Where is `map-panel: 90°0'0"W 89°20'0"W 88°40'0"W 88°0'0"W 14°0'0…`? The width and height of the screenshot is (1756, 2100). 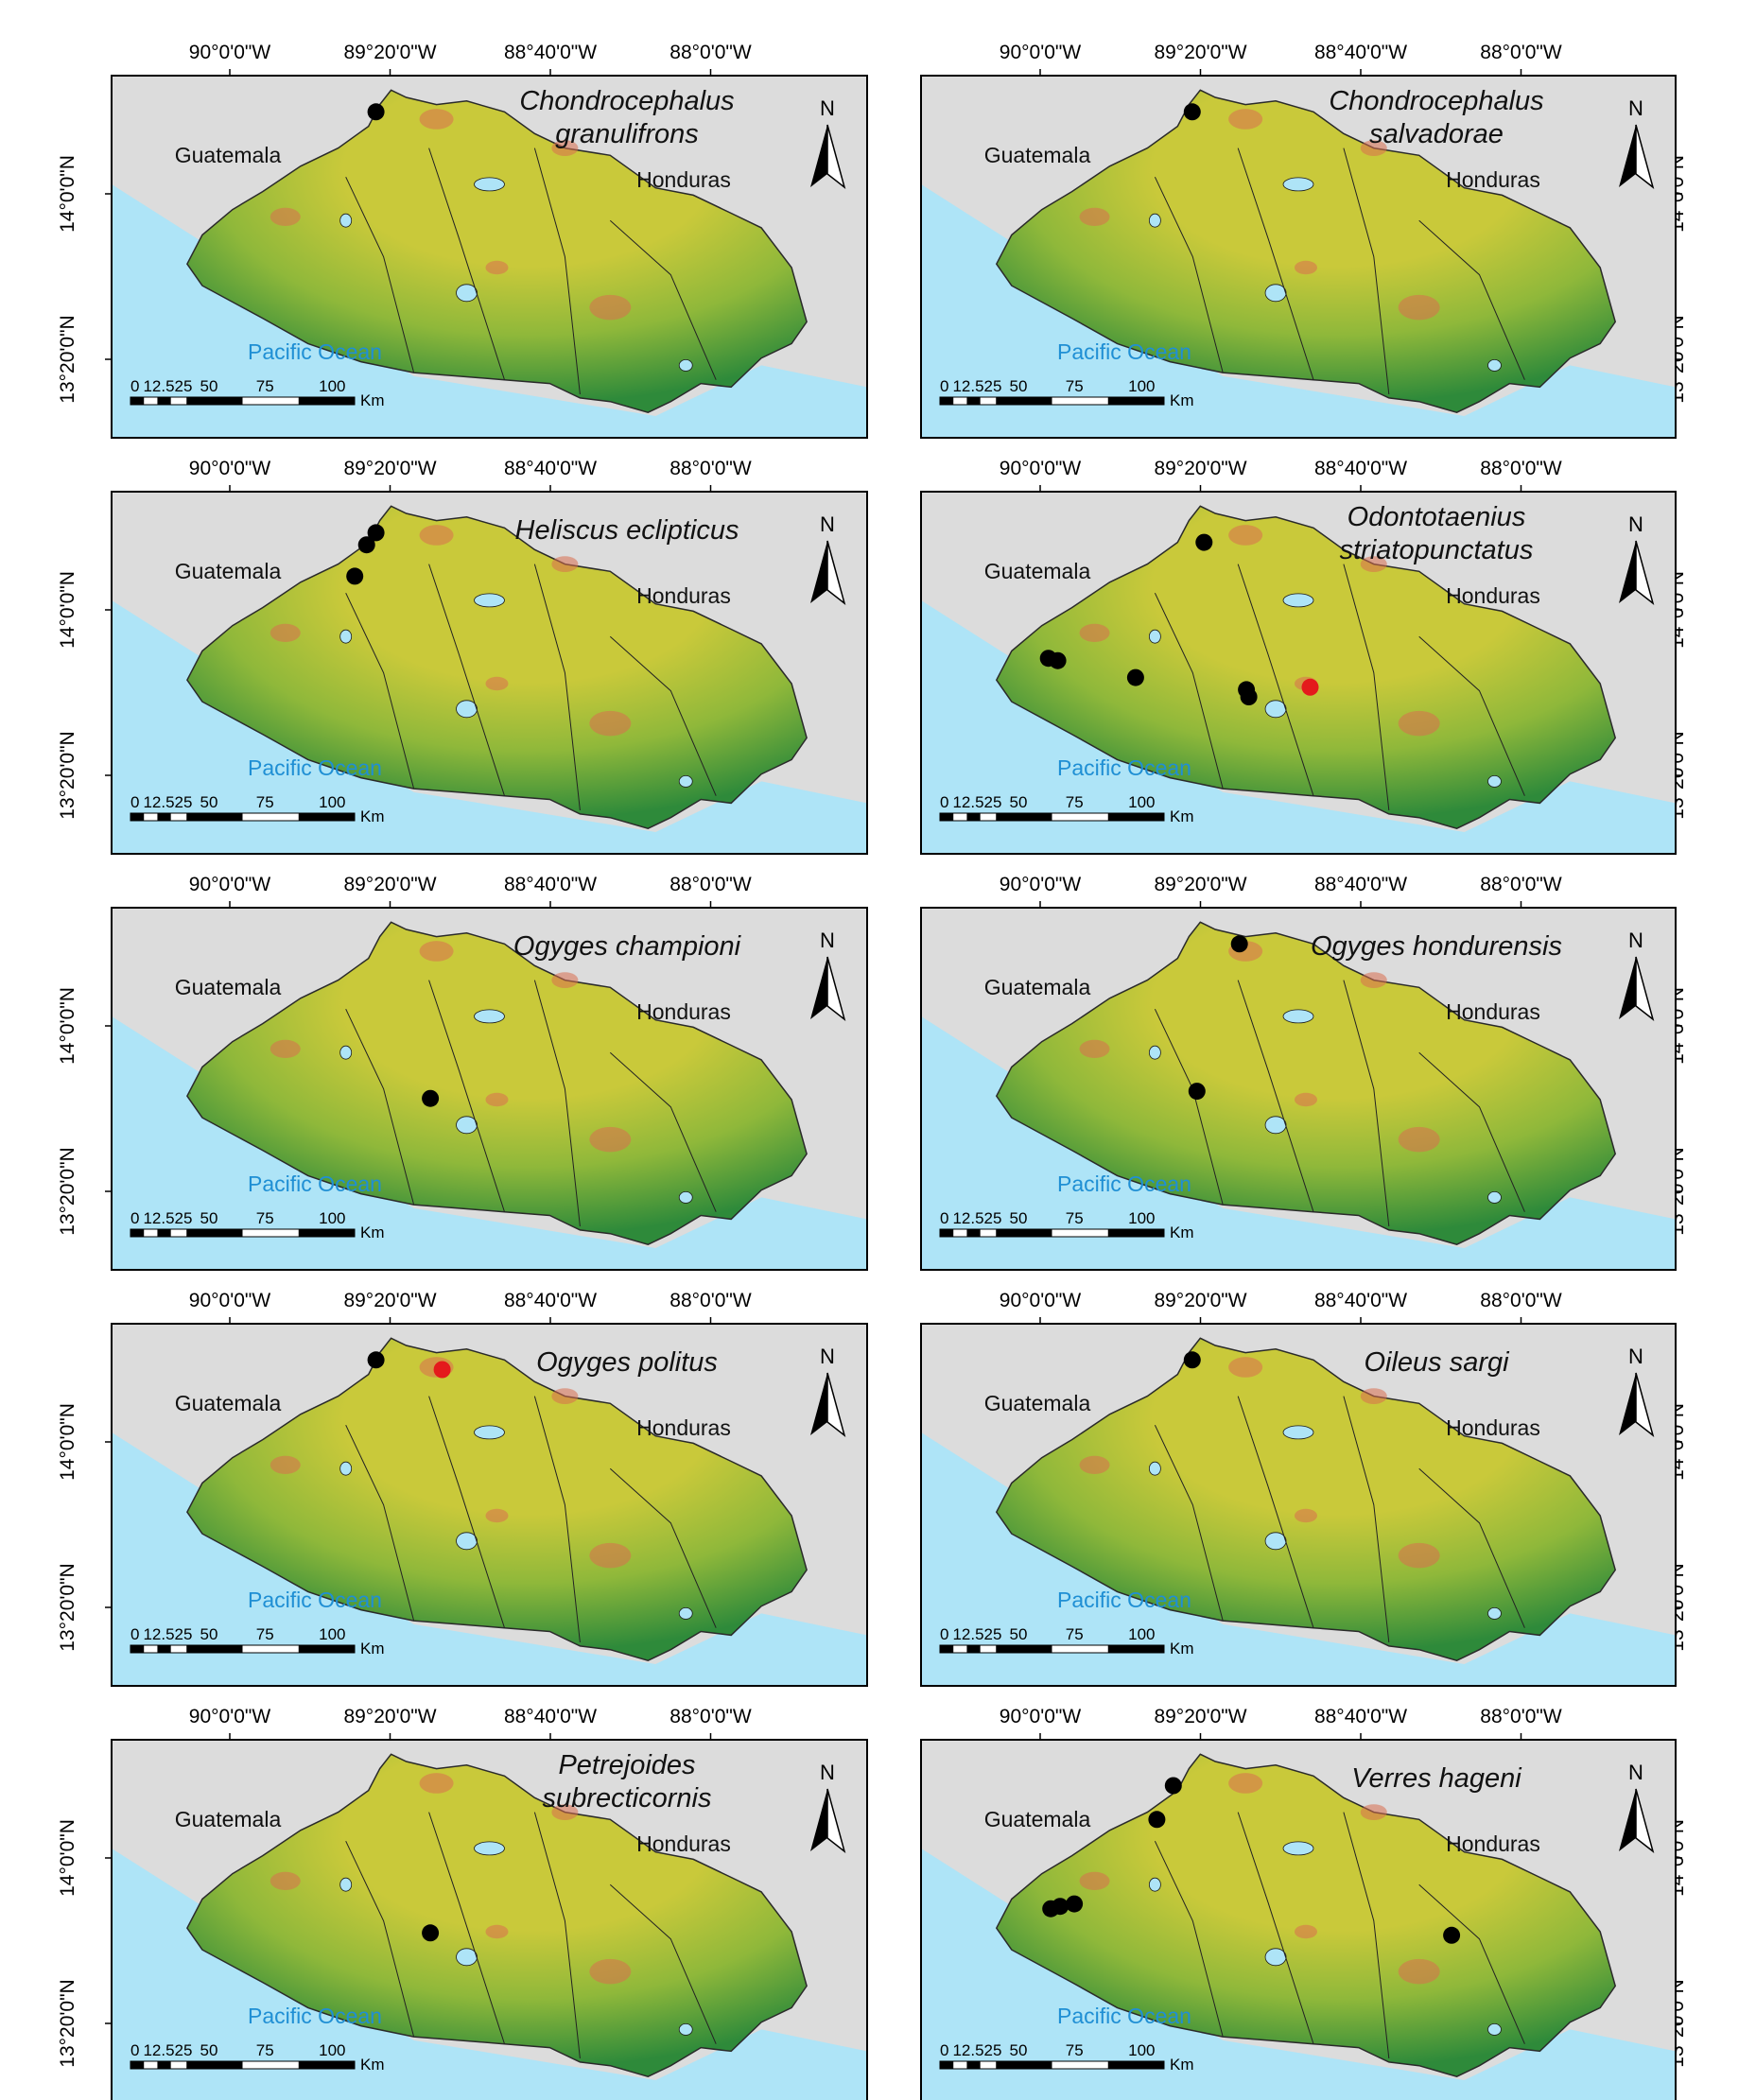 map-panel: 90°0'0"W 89°20'0"W 88°40'0"W 88°0'0"W 14°0'0… is located at coordinates (463, 656).